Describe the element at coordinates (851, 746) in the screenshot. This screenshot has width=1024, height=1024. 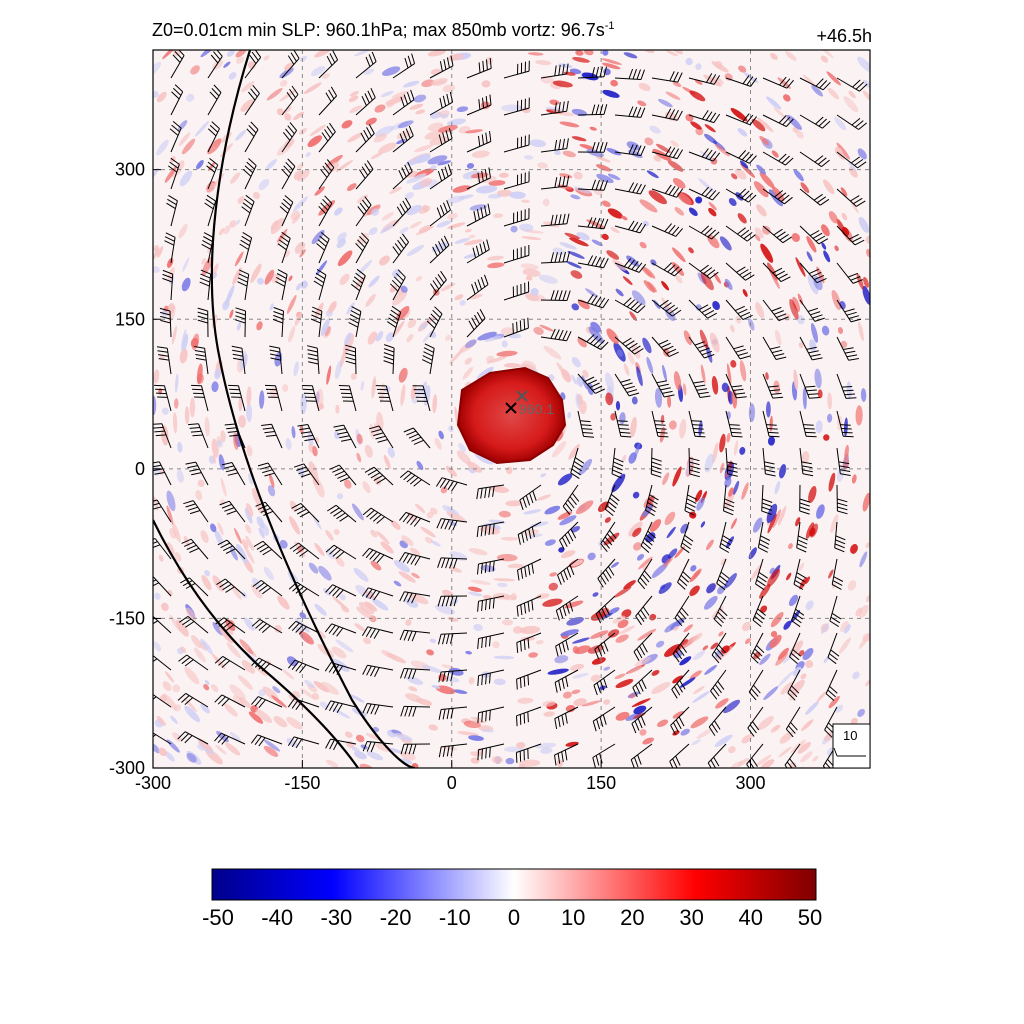
I see `reference-barb-box: 10` at that location.